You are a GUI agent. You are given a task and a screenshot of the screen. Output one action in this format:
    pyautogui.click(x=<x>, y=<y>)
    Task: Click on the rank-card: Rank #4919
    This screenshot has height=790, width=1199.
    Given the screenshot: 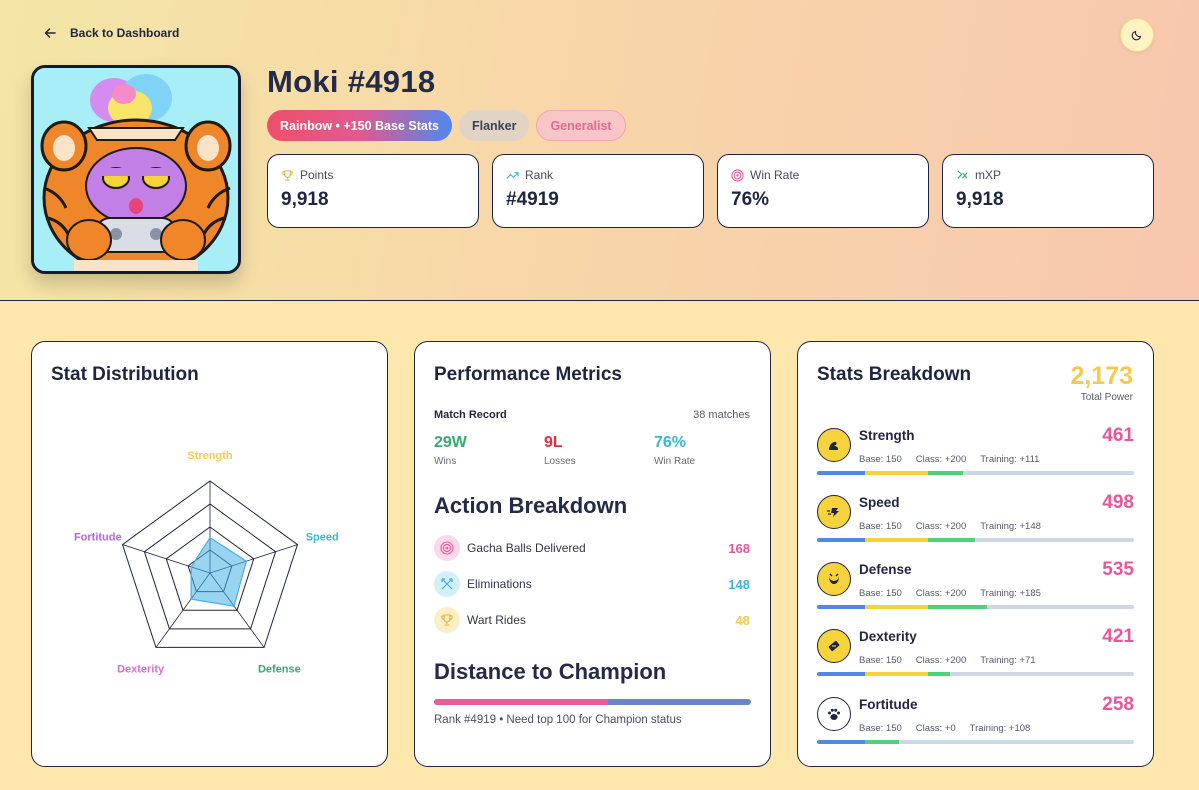 What is the action you would take?
    pyautogui.click(x=598, y=191)
    